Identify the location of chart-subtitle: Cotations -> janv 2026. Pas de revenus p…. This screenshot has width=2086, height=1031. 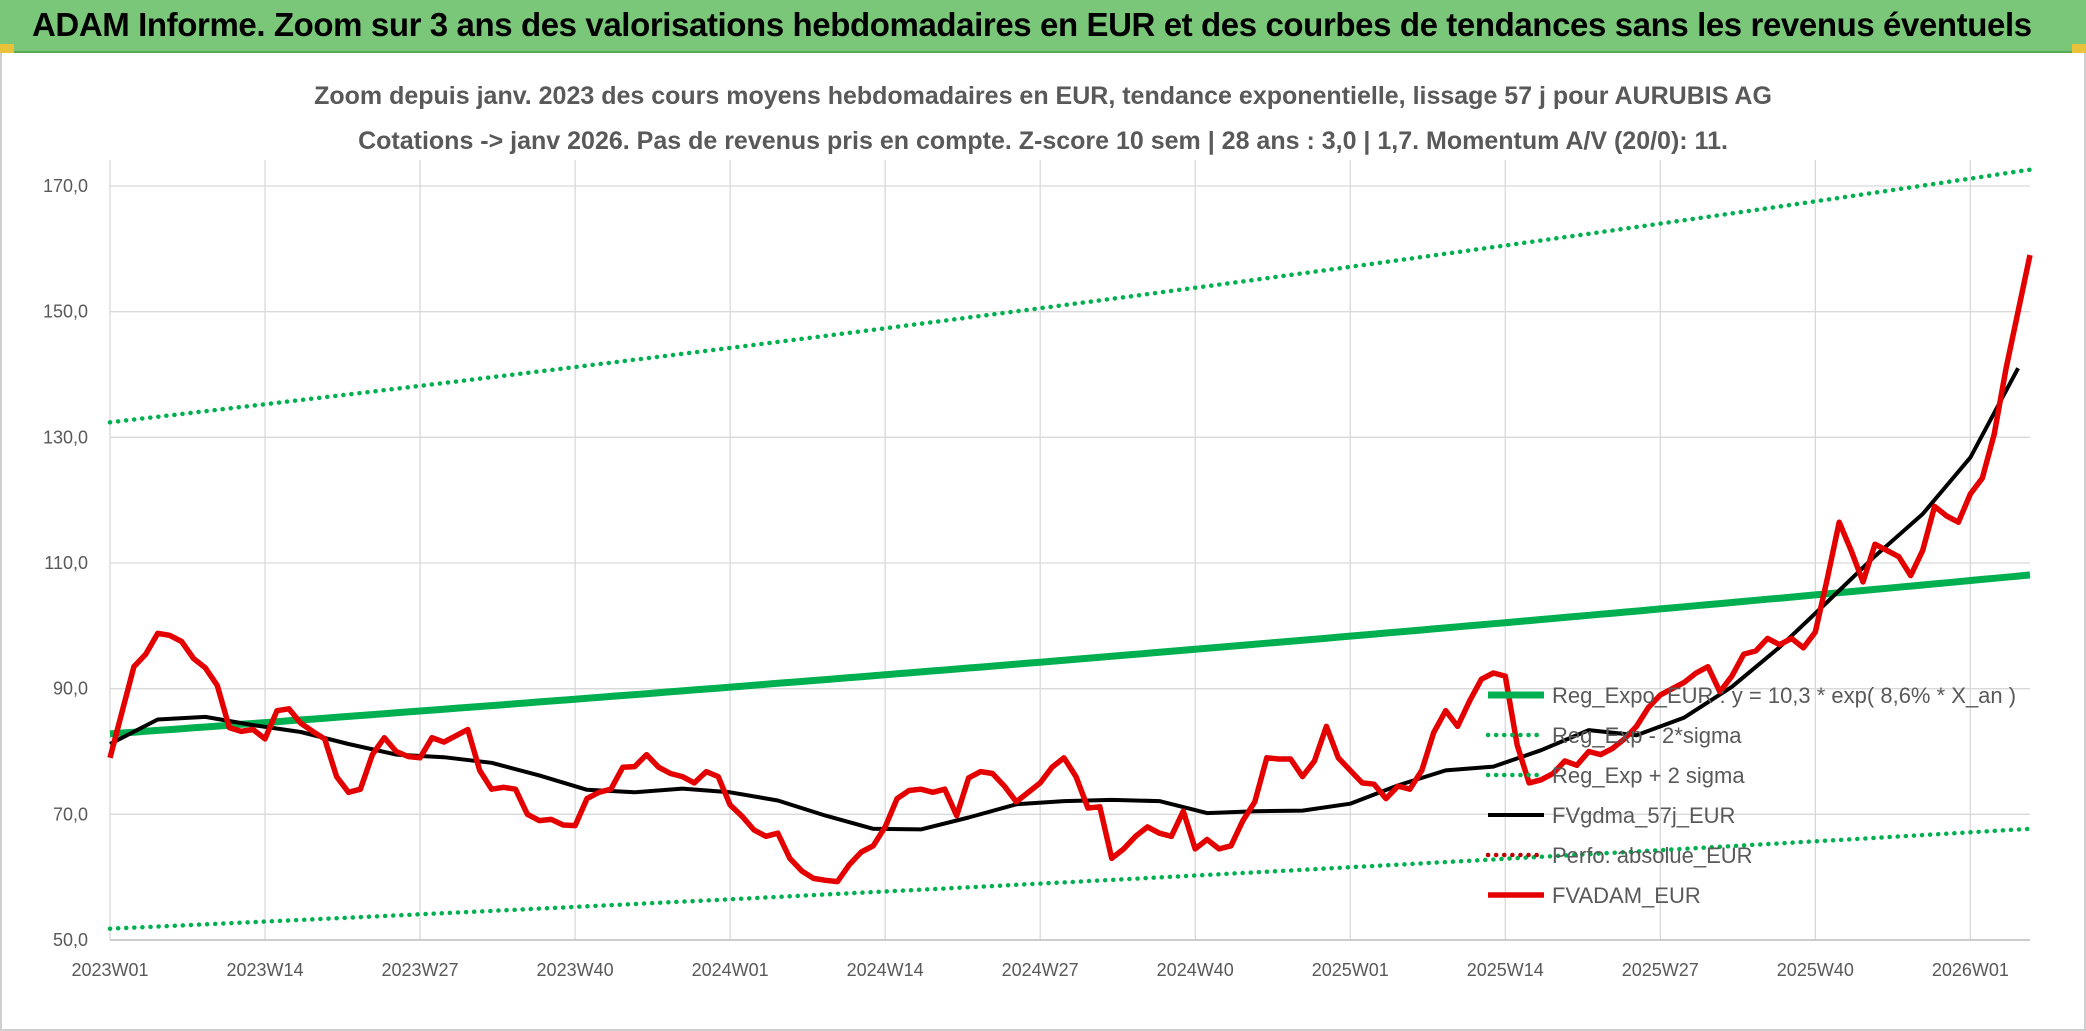
(1043, 141).